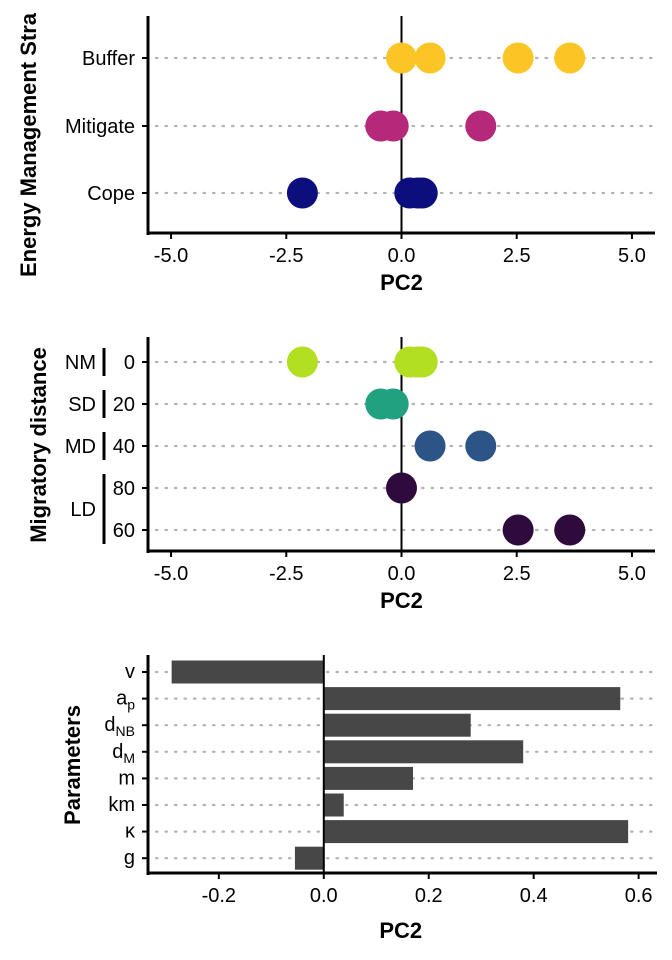 This screenshot has height=960, width=672. I want to click on x-tick-label: -0.2, so click(219, 896).